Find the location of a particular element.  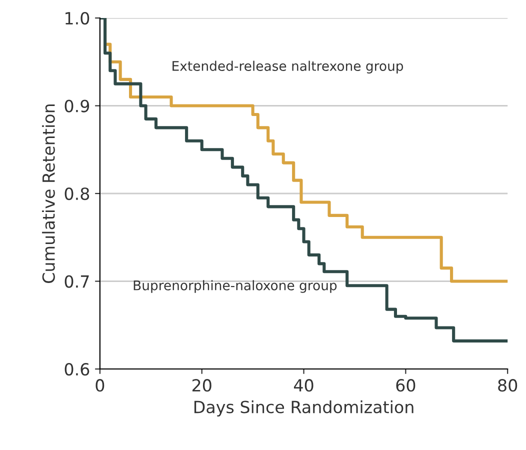

y-tick-label: 0.6 is located at coordinates (77, 369).